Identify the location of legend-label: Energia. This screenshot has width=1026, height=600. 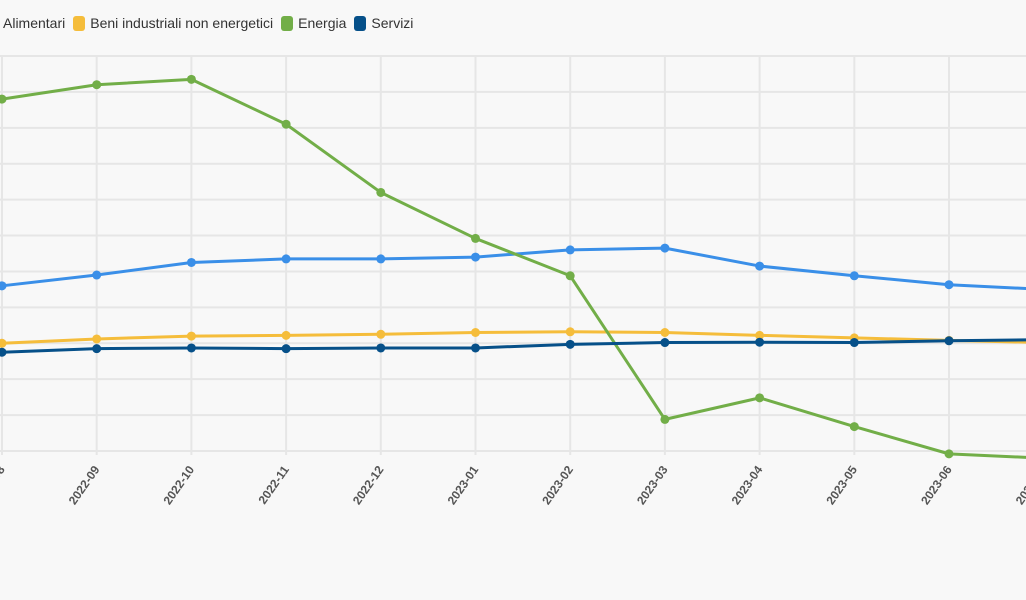
(322, 23).